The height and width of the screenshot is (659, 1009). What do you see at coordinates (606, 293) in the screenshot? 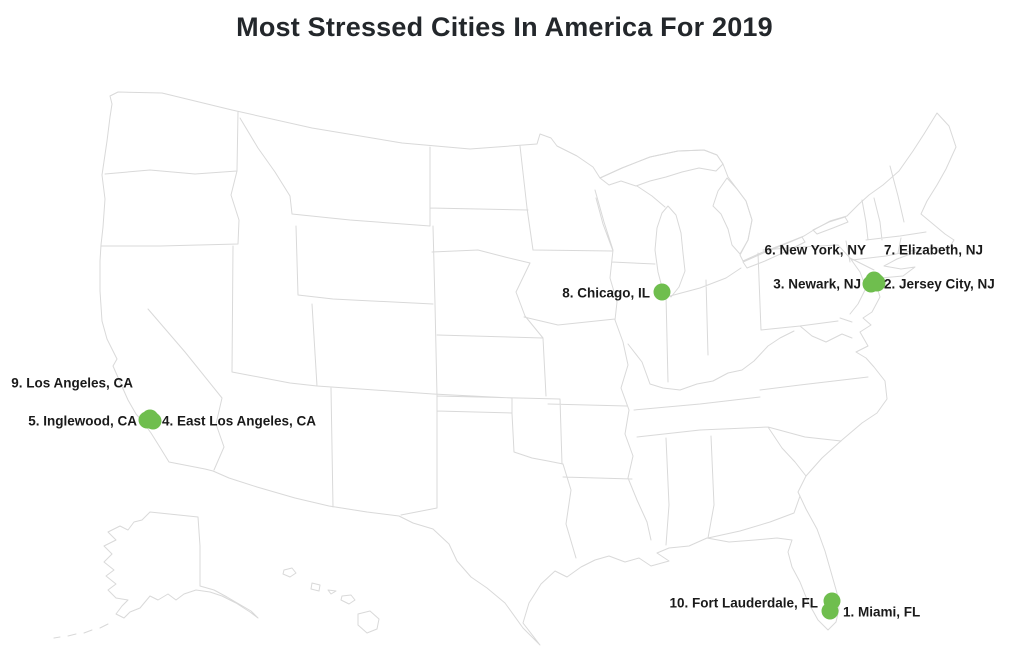
I see `city-label: 8. Chicago, IL` at bounding box center [606, 293].